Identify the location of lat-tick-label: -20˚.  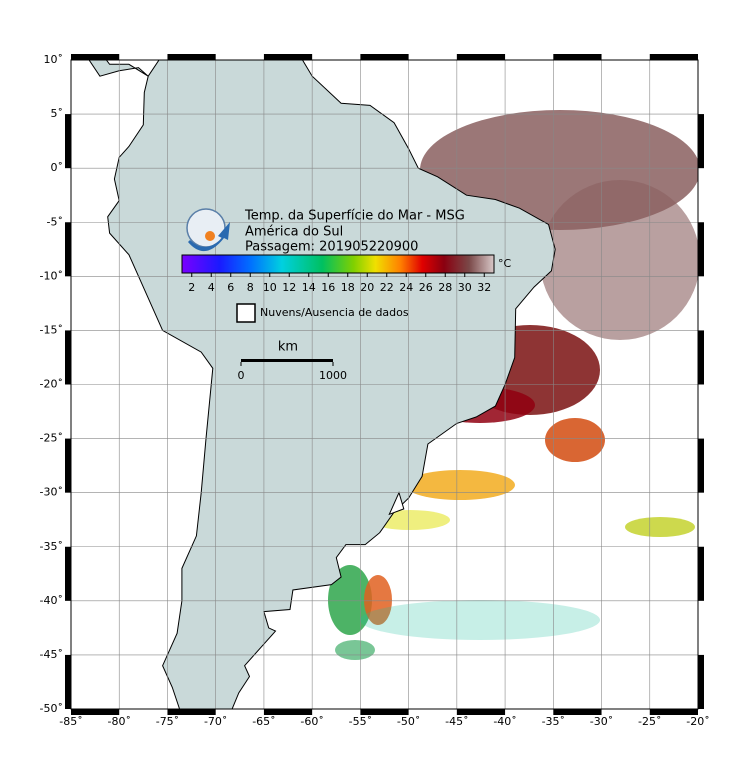
(51, 384).